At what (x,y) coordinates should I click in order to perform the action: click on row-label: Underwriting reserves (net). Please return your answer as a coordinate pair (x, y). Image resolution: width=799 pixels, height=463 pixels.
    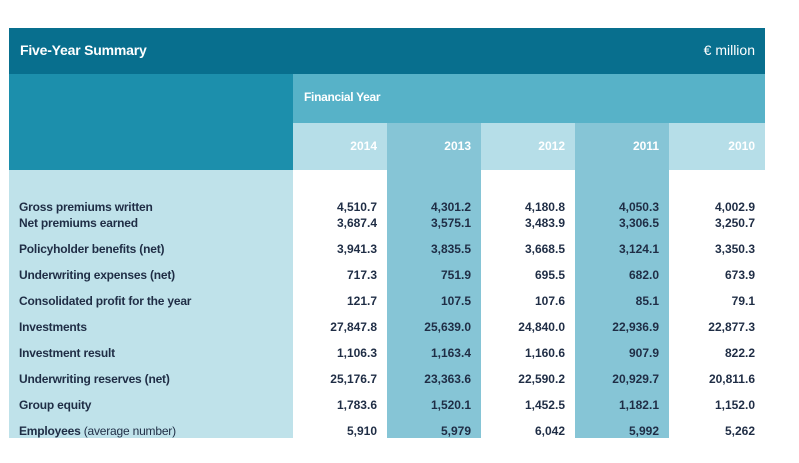
    Looking at the image, I should click on (94, 379).